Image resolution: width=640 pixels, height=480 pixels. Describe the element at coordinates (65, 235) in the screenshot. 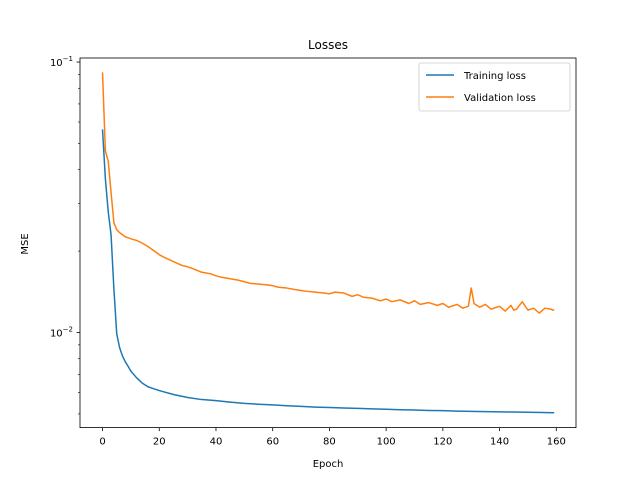

I see `y-axis: 10⁻² 10⁻¹` at that location.